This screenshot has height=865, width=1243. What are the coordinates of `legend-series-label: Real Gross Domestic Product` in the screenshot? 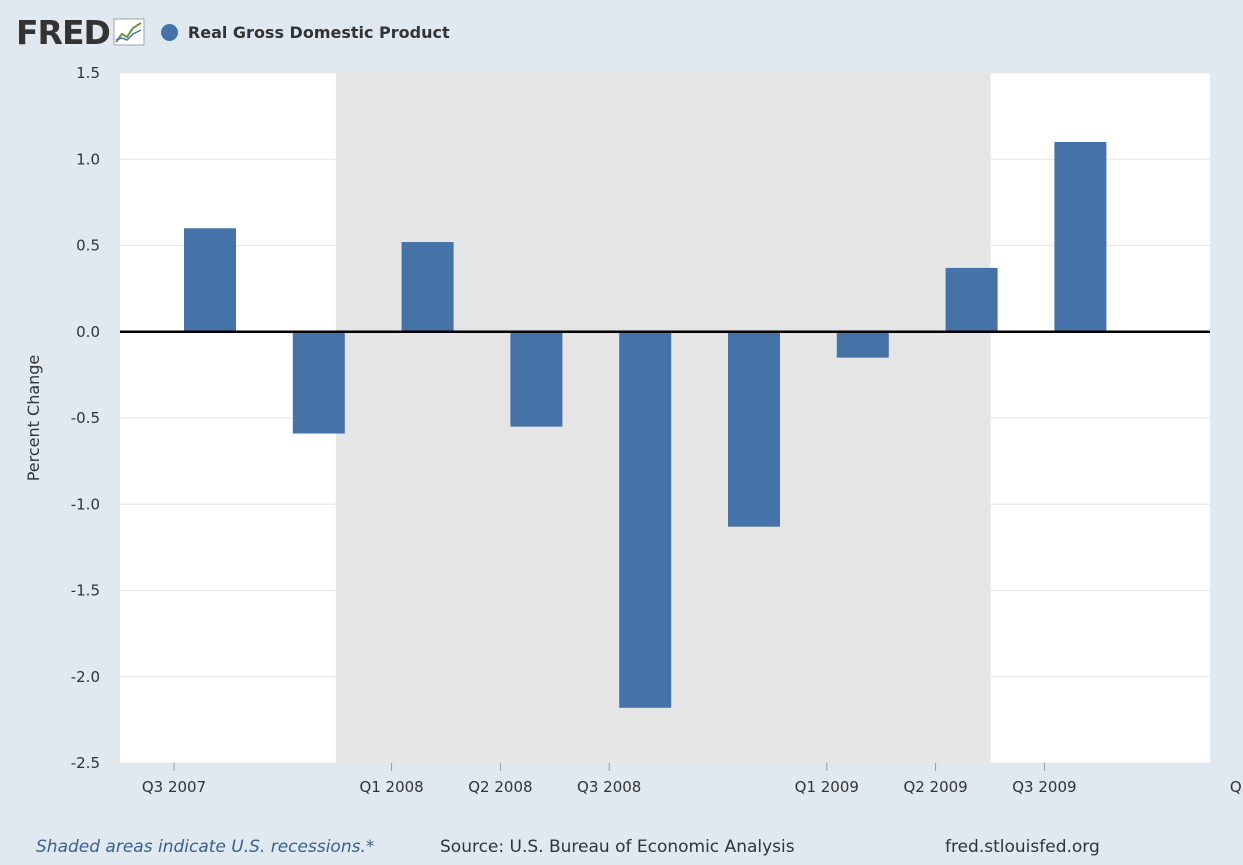 It's located at (318, 32).